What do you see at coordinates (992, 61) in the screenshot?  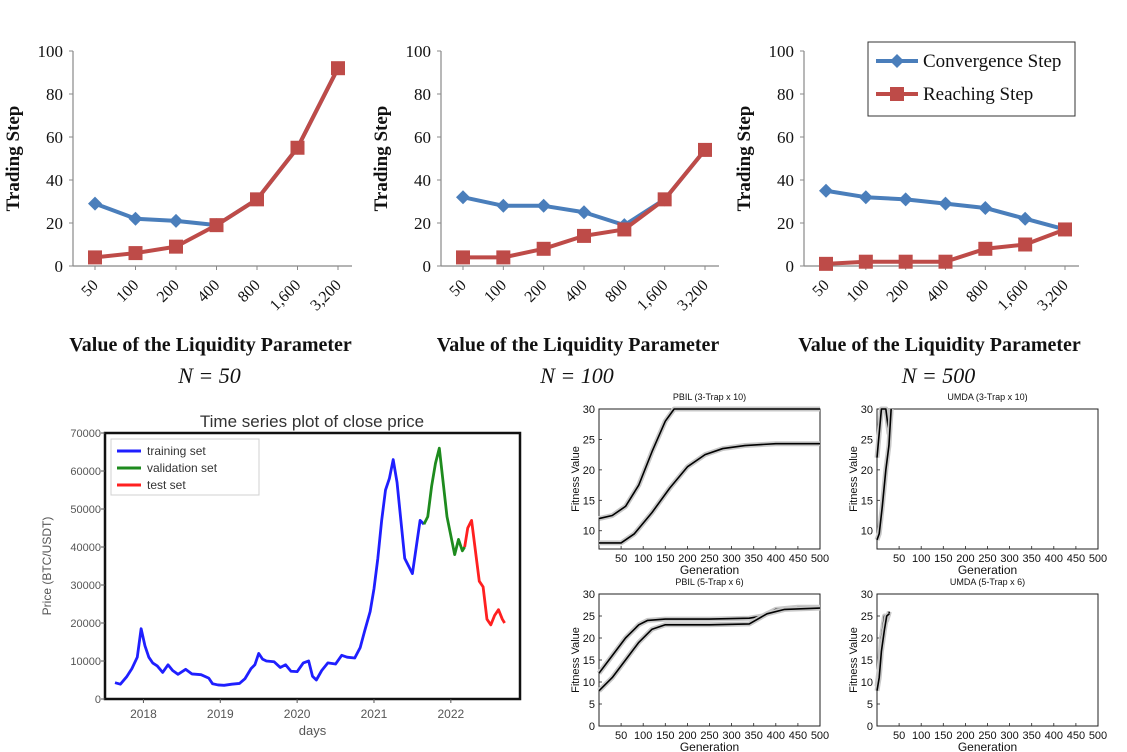 I see `legend-label: Convergence Step` at bounding box center [992, 61].